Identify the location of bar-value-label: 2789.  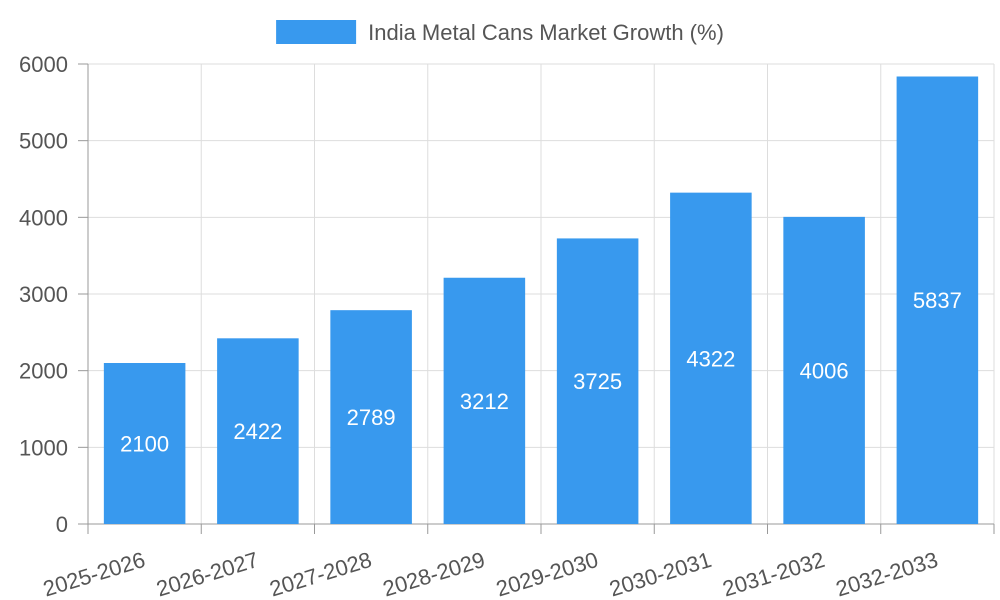
(371, 417).